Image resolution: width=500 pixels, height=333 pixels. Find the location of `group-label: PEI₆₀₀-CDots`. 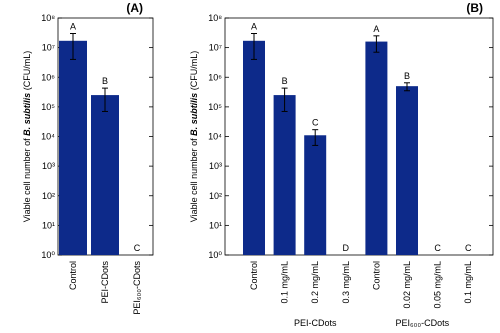

group-label: PEI₆₀₀-CDots is located at coordinates (422, 323).